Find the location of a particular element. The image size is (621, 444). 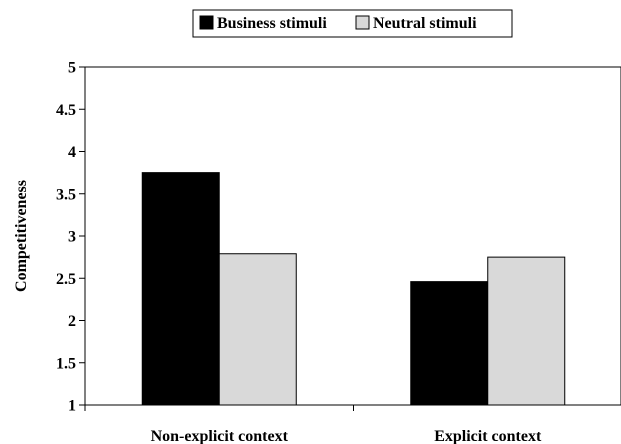

y-tick-label: 3.5 is located at coordinates (66, 194).